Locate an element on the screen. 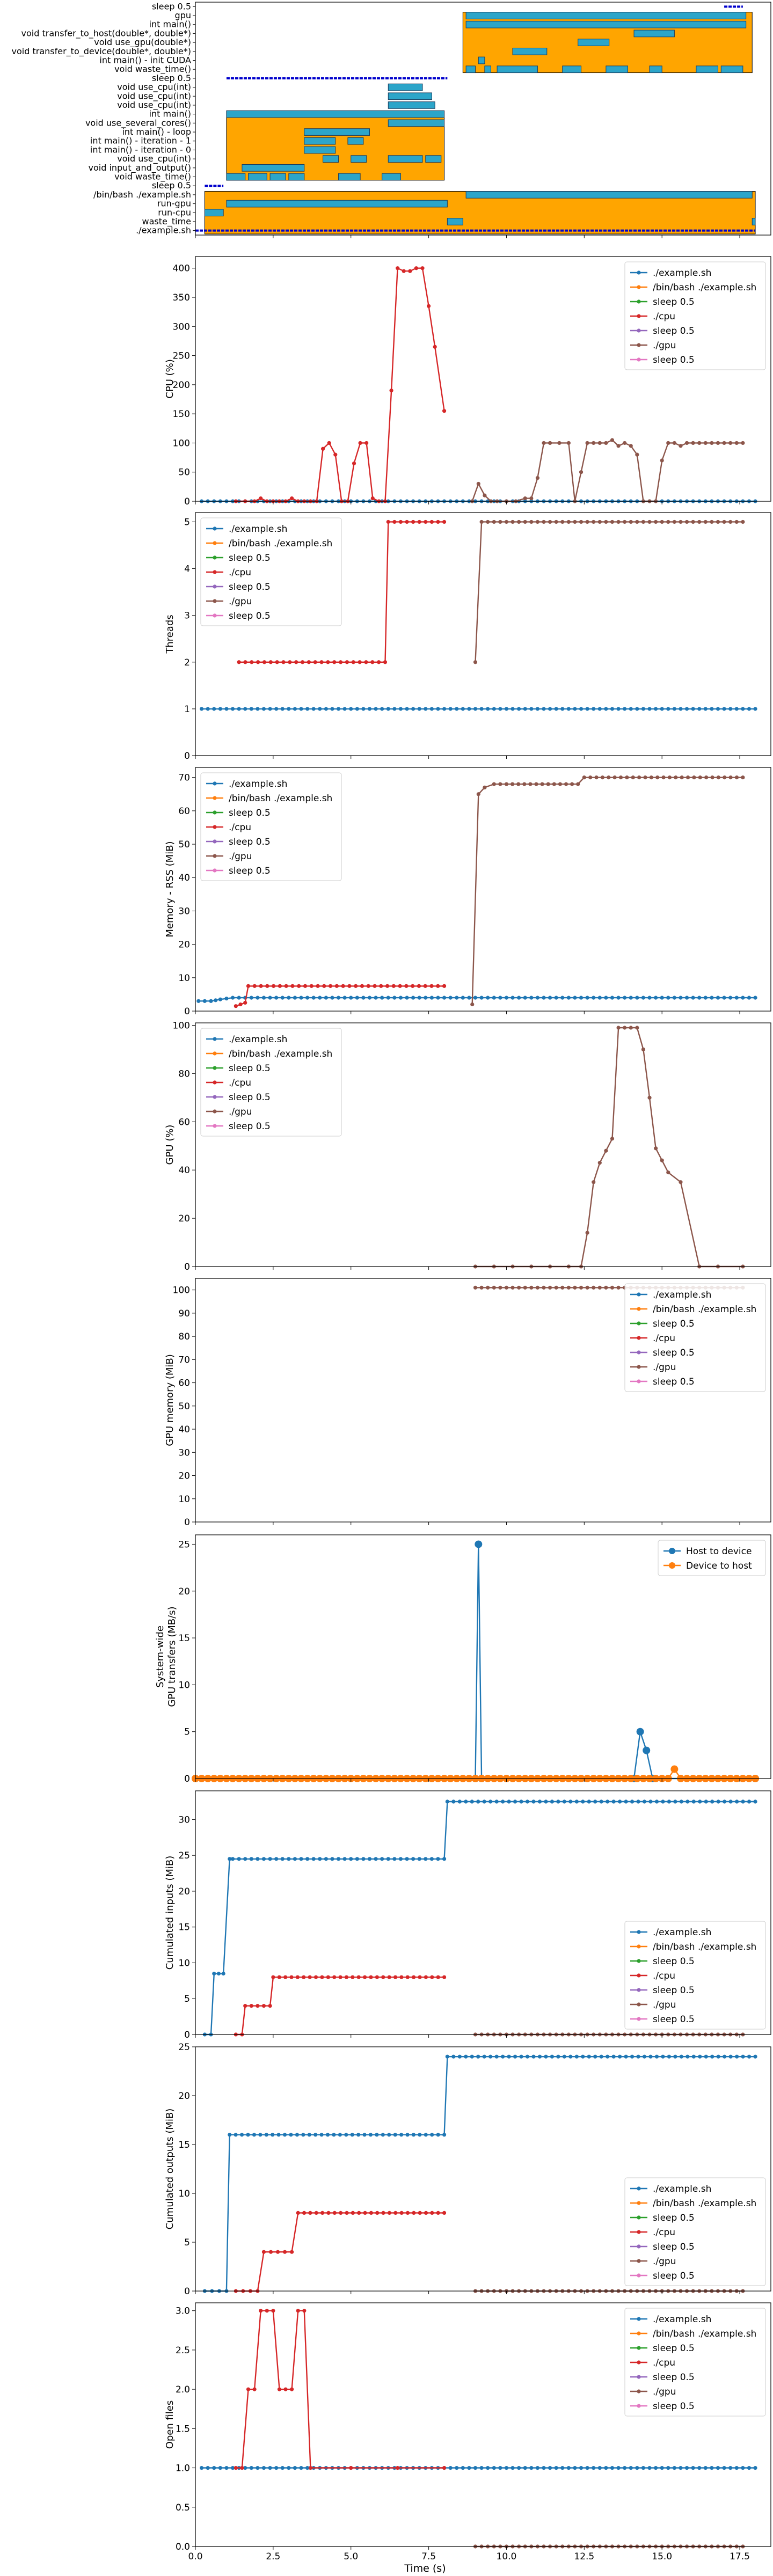  y-tick-label: 5 is located at coordinates (187, 522).